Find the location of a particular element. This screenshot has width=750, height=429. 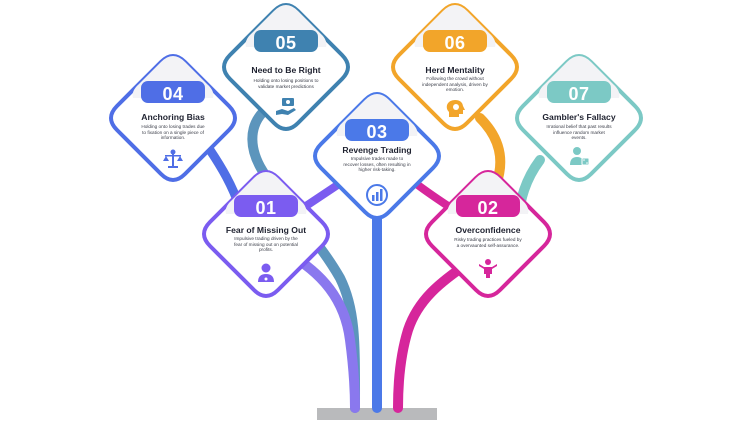

chart-icon is located at coordinates (377, 195).